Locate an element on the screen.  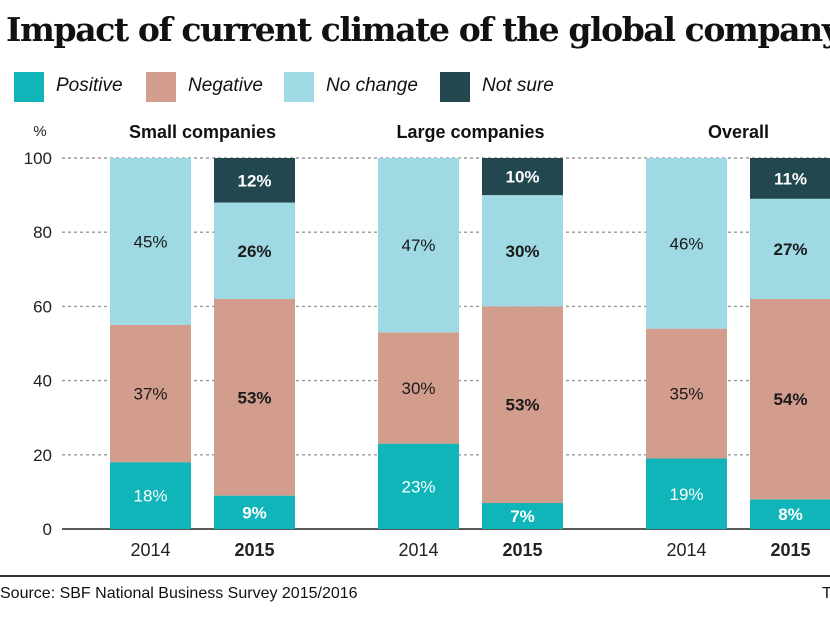
bar-segment-small-companies-2015-no-change is located at coordinates (254, 250).